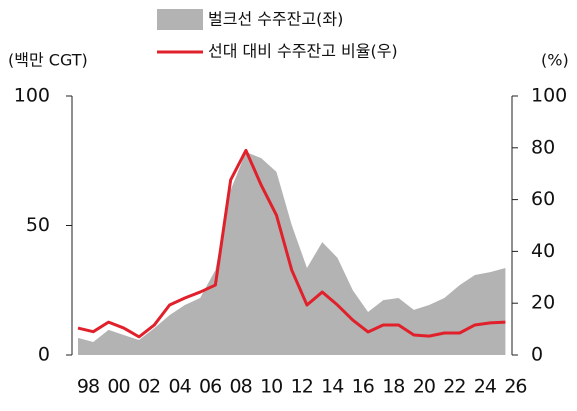  What do you see at coordinates (363, 387) in the screenshot?
I see `x-tick-label: 16` at bounding box center [363, 387].